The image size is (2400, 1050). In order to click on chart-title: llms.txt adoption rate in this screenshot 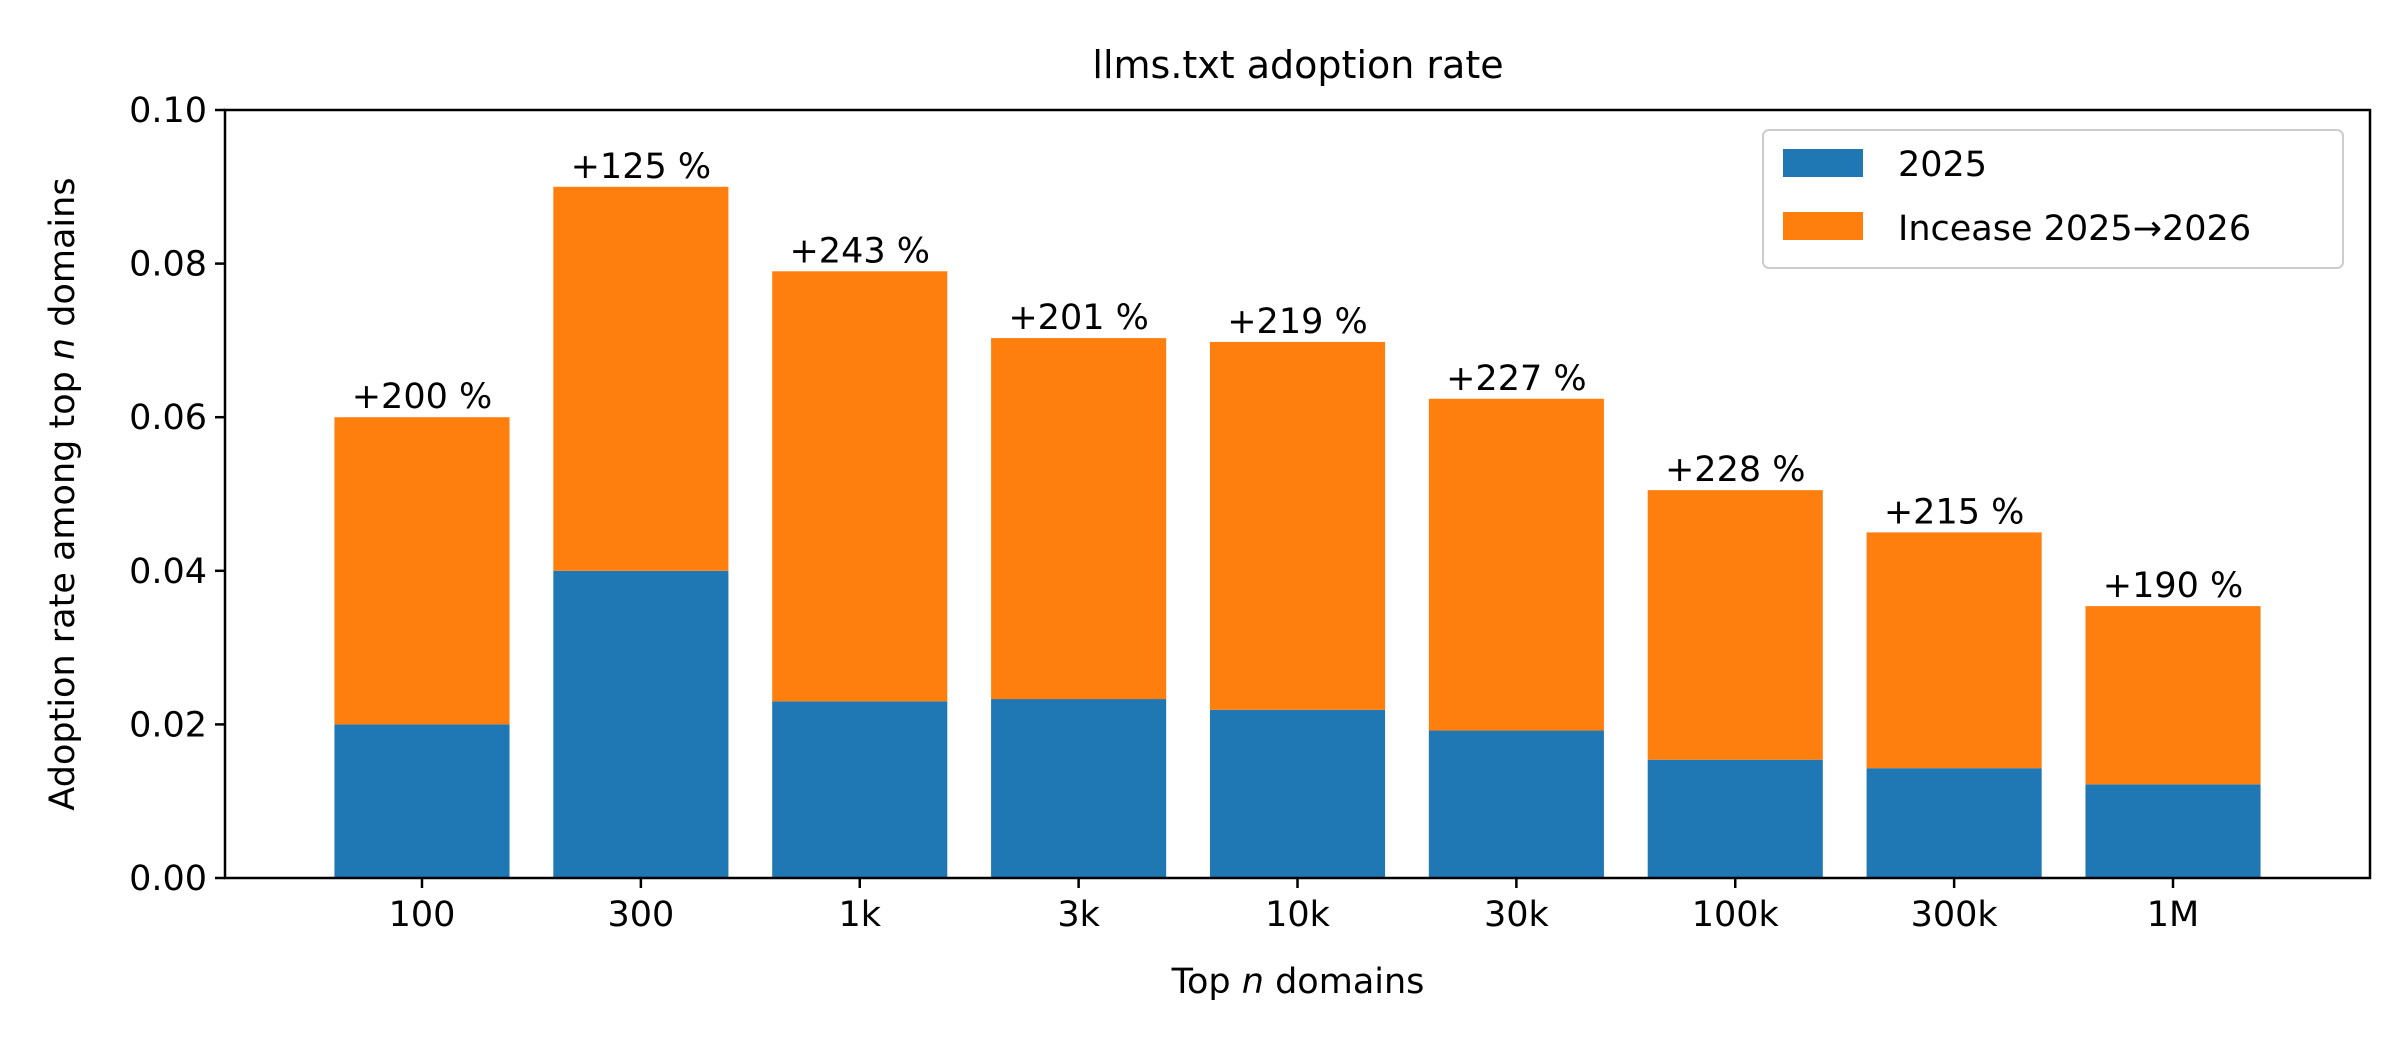, I will do `click(1297, 65)`.